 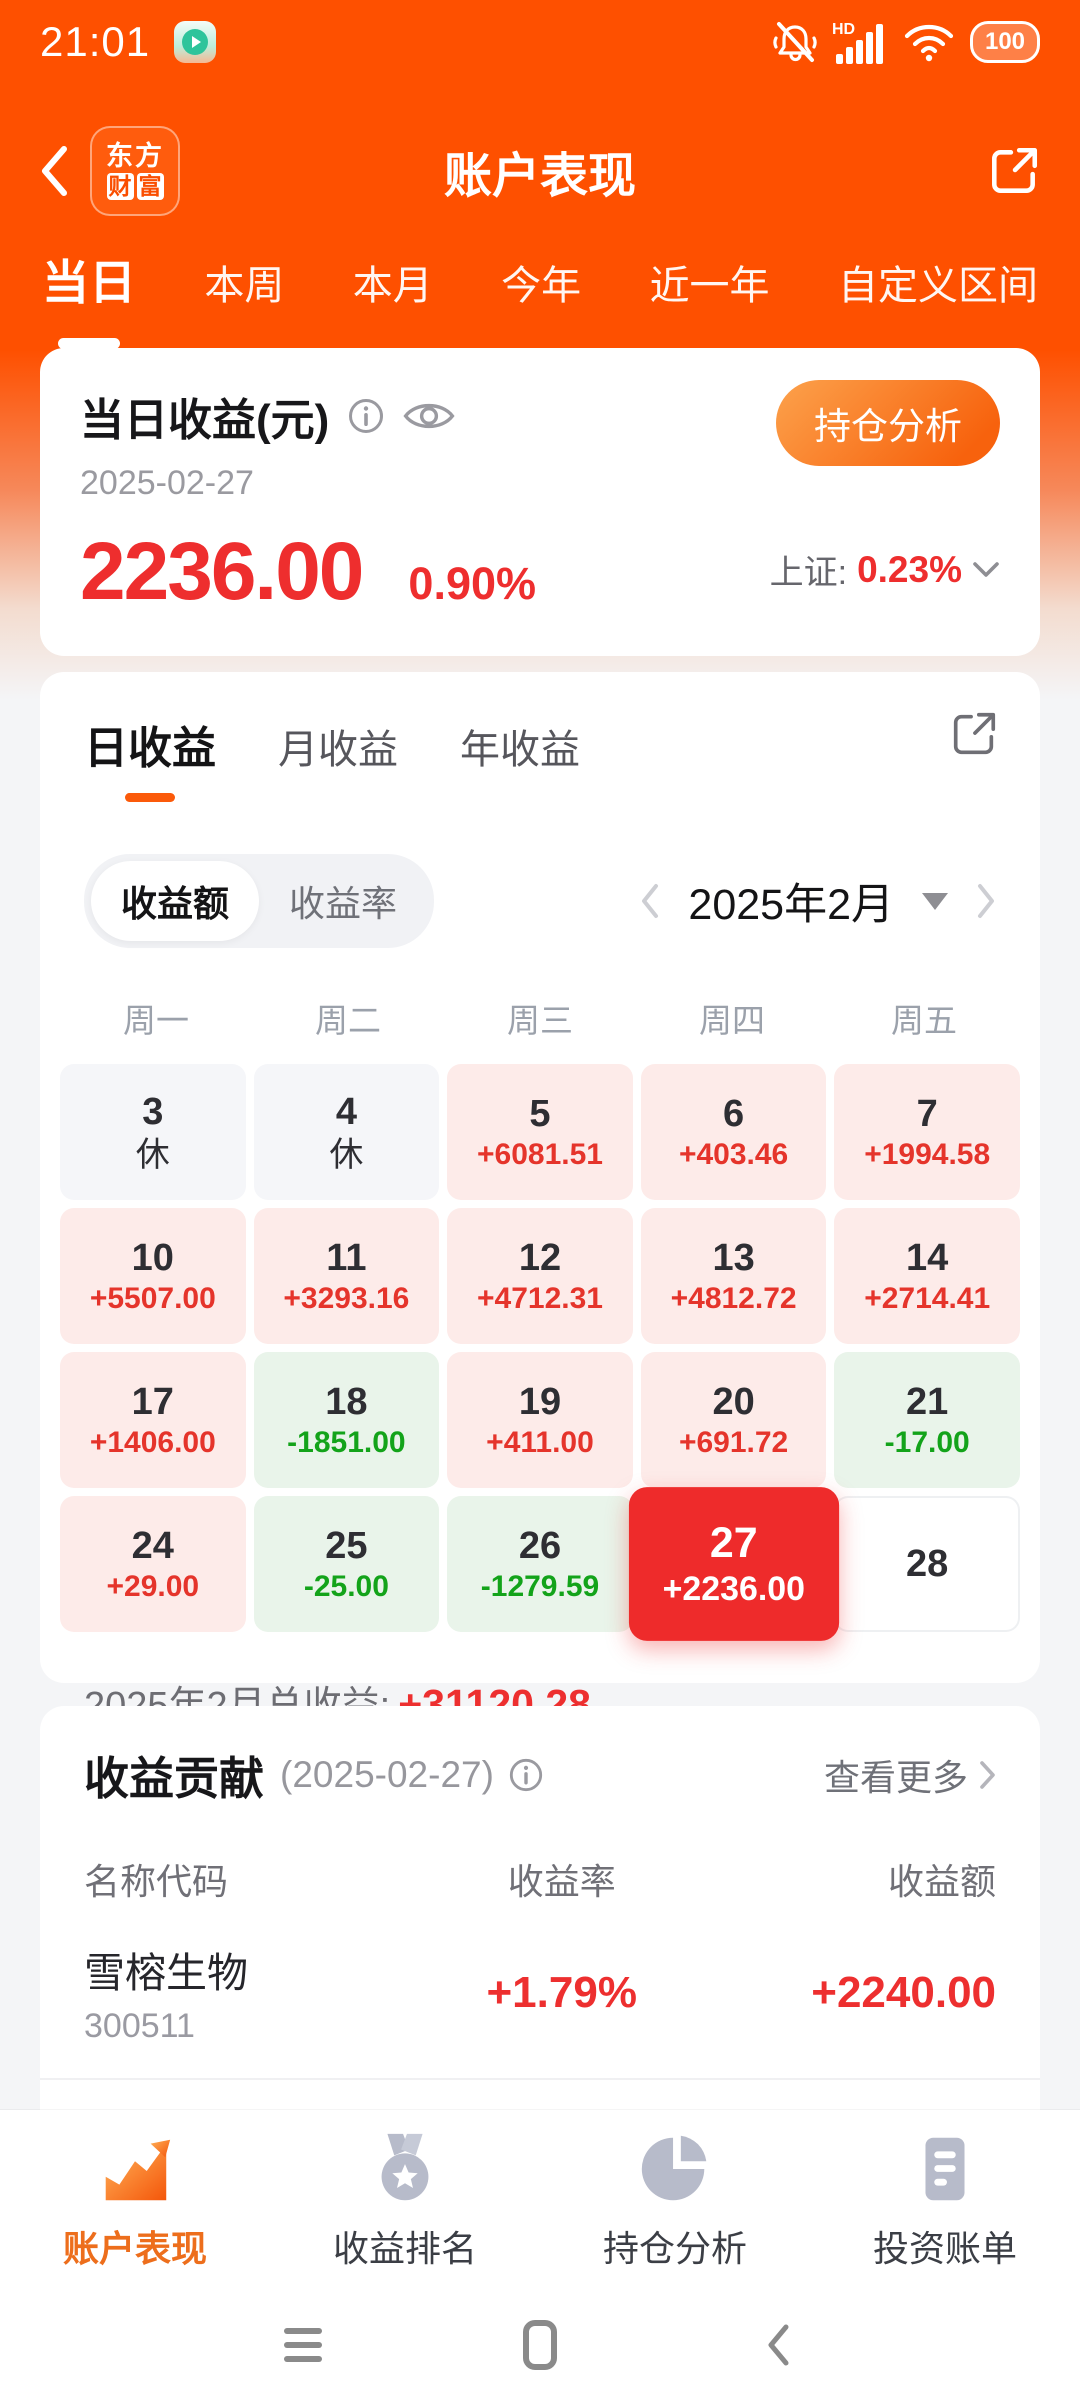 I want to click on weekday-tue: 周二, so click(x=348, y=1020).